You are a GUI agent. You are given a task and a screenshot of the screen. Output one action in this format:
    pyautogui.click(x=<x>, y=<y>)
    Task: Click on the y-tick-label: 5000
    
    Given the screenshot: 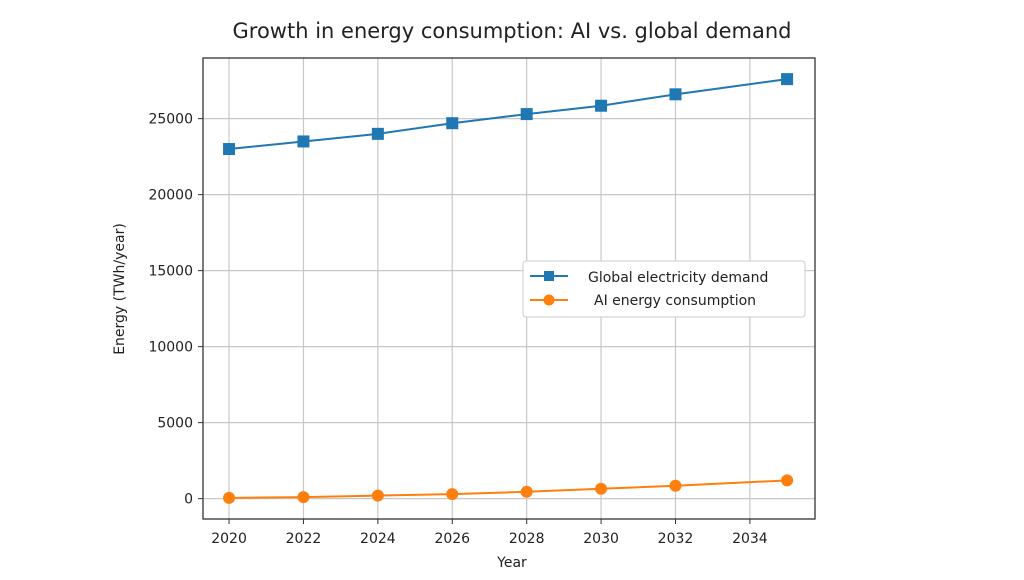 What is the action you would take?
    pyautogui.click(x=175, y=424)
    